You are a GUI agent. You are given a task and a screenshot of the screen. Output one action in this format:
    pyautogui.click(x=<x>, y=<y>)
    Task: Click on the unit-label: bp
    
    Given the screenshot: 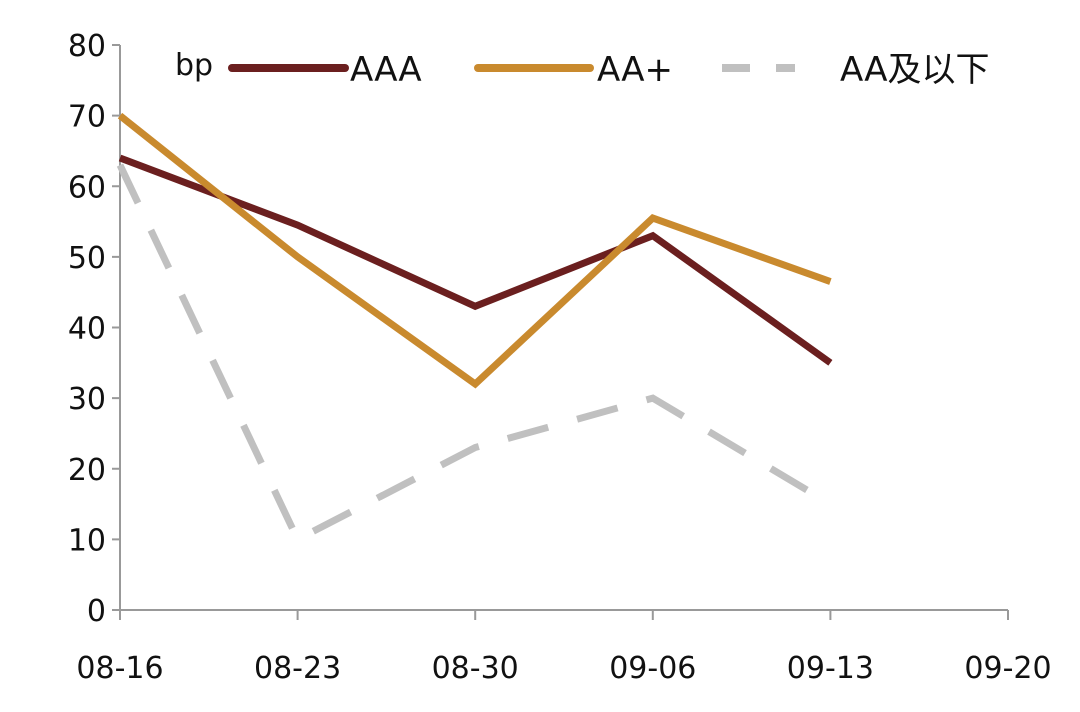 What is the action you would take?
    pyautogui.click(x=194, y=65)
    